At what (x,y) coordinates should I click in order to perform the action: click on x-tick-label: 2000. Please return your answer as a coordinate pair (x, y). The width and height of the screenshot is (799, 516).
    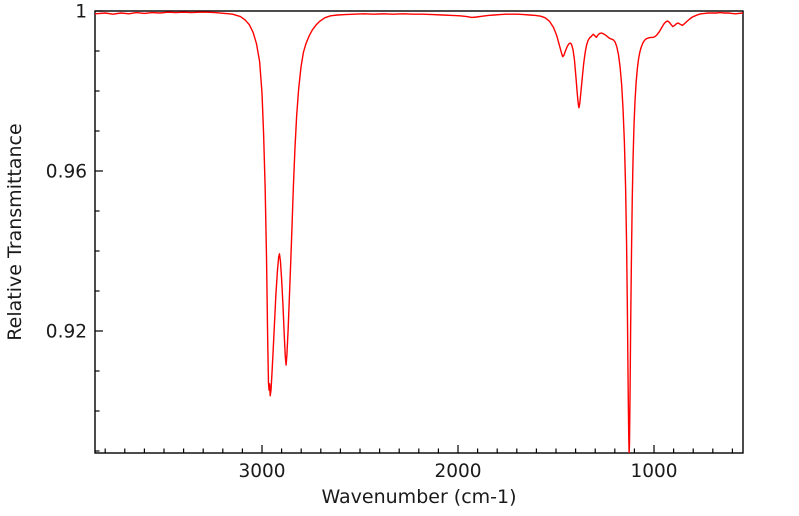
    Looking at the image, I should click on (457, 471).